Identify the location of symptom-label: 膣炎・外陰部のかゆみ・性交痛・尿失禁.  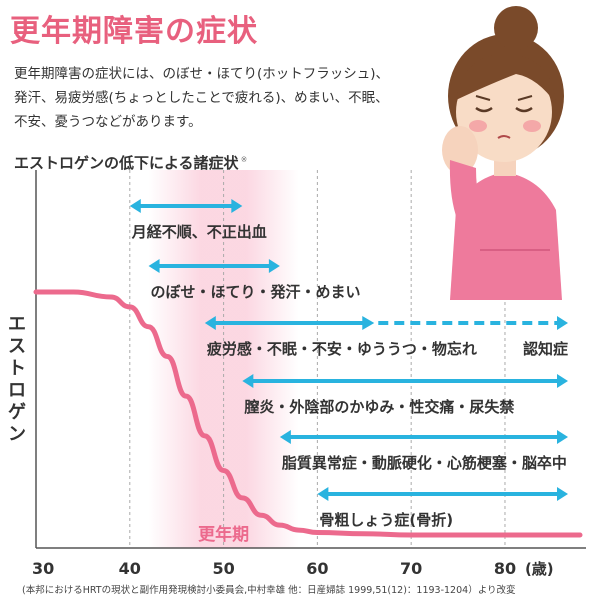
(379, 407).